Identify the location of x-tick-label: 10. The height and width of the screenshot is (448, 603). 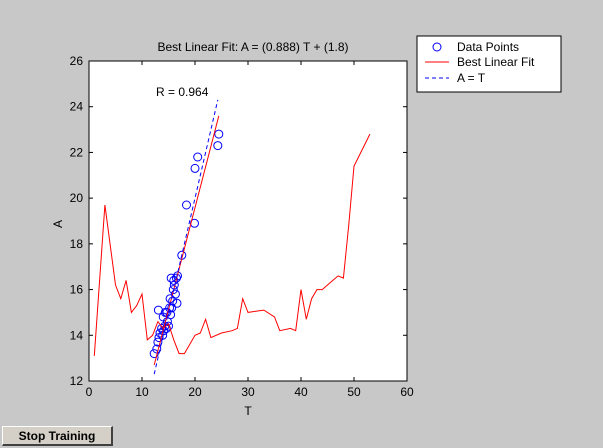
(142, 392).